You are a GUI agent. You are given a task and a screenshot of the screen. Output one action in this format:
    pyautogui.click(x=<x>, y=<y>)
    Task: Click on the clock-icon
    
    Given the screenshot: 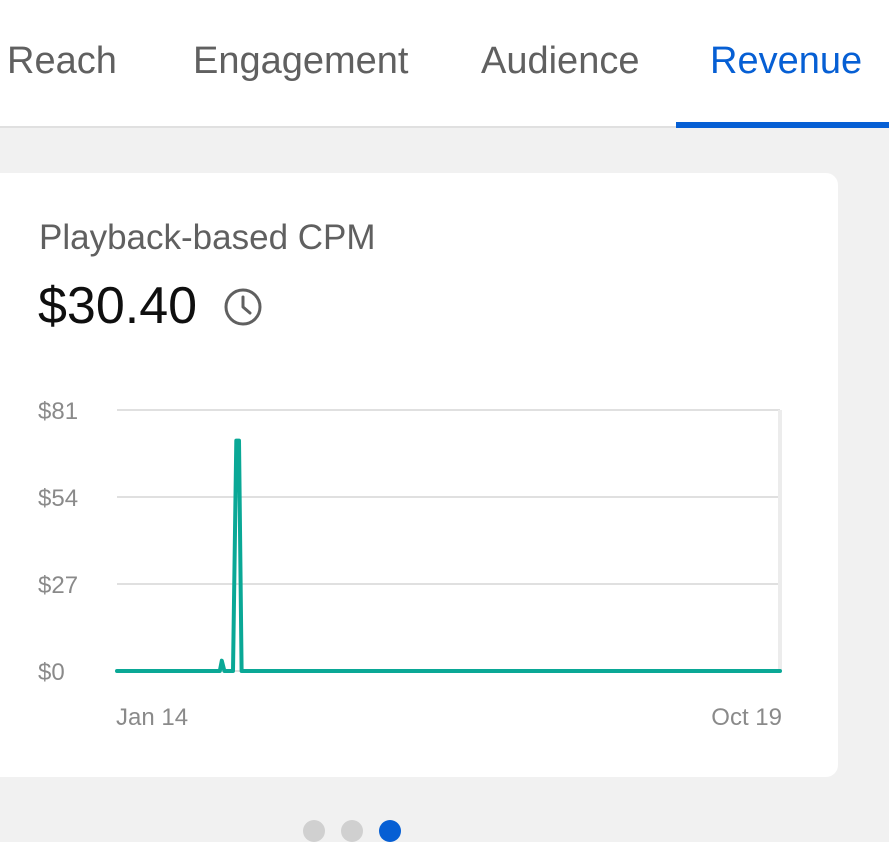 What is the action you would take?
    pyautogui.click(x=243, y=307)
    